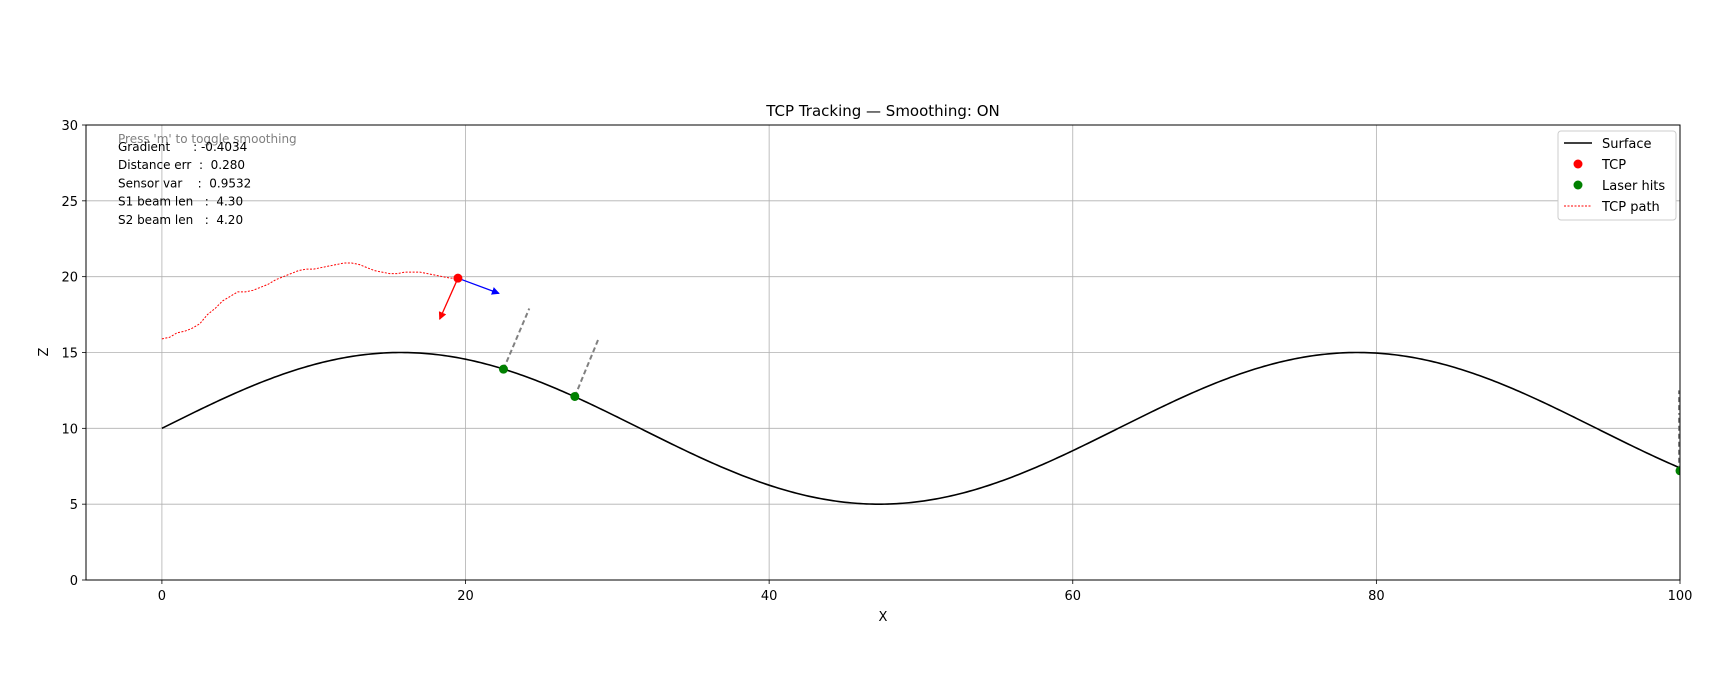 This screenshot has width=1723, height=679. What do you see at coordinates (162, 596) in the screenshot?
I see `x-tick-label: 0` at bounding box center [162, 596].